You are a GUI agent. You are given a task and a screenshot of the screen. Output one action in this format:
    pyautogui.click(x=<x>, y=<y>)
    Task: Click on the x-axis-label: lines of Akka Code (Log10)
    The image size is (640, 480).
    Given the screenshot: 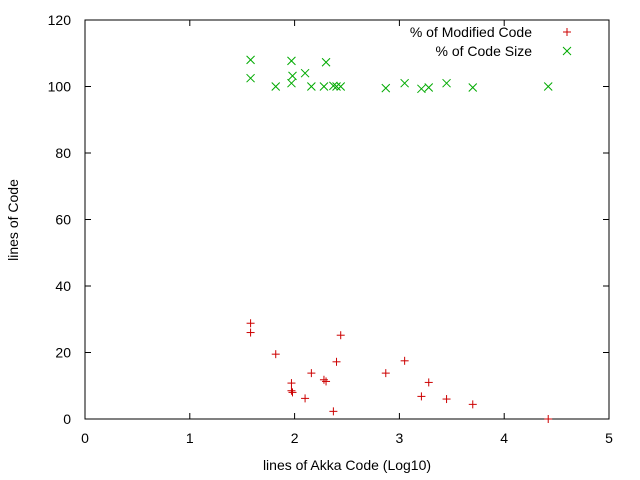 What is the action you would take?
    pyautogui.click(x=347, y=465)
    